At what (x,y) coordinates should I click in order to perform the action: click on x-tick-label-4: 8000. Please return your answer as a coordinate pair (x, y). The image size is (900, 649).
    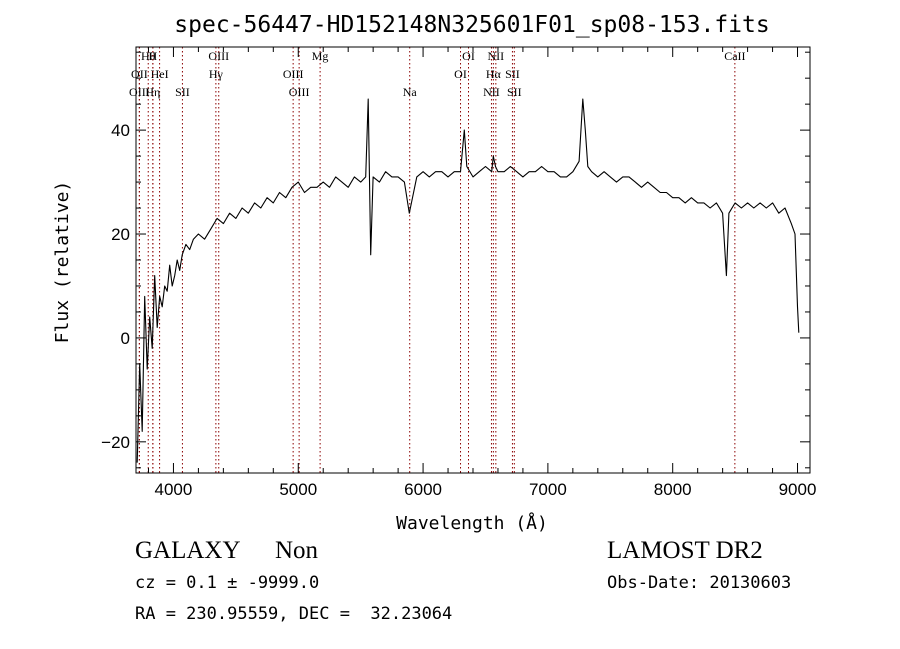
    Looking at the image, I should click on (673, 489).